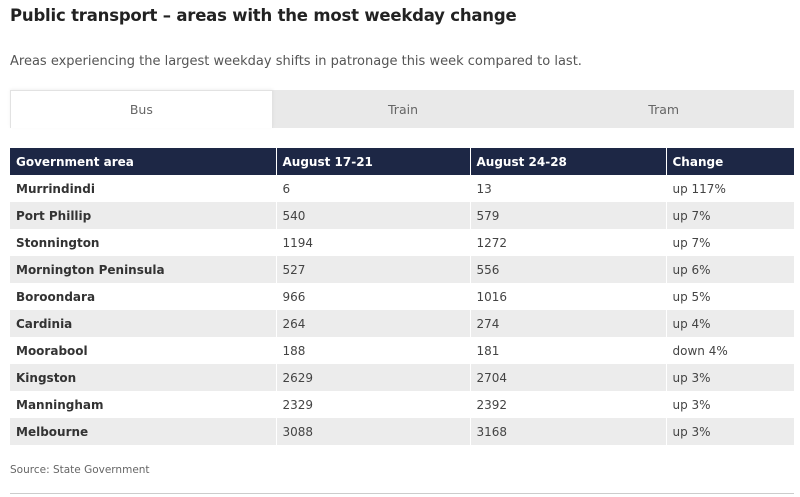 The image size is (800, 497). What do you see at coordinates (143, 350) in the screenshot?
I see `cell-government-area: Moorabool` at bounding box center [143, 350].